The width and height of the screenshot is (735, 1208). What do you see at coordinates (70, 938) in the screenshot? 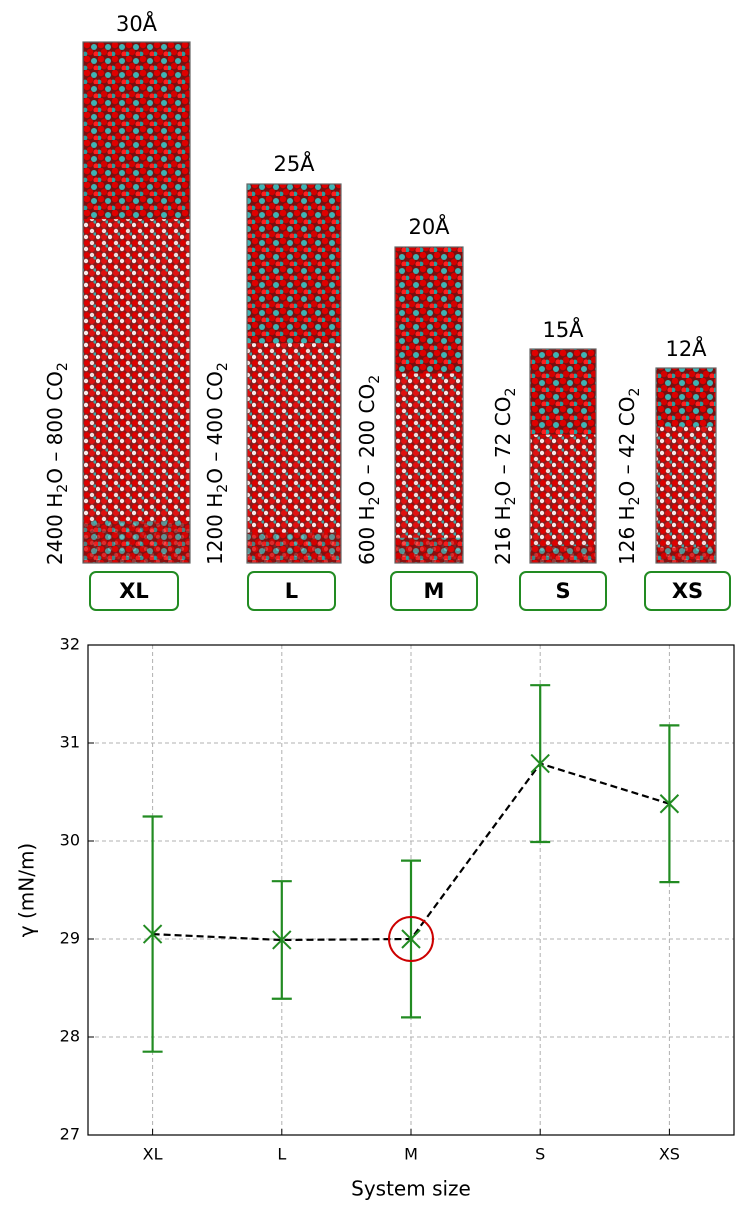
I see `y-tick-label: 29` at bounding box center [70, 938].